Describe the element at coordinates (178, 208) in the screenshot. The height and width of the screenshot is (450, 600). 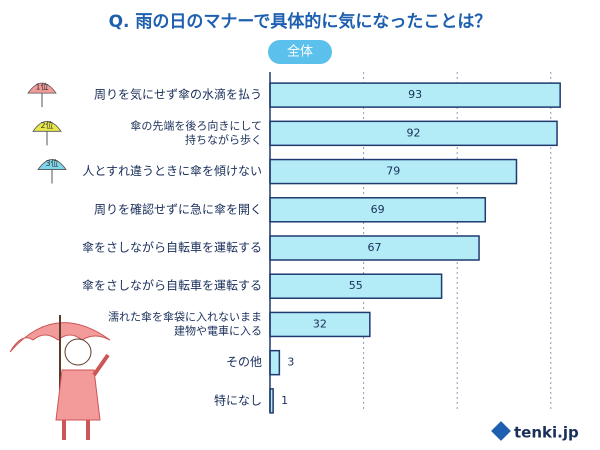
I see `category-label: 周りを確認せずに急に傘を開く` at that location.